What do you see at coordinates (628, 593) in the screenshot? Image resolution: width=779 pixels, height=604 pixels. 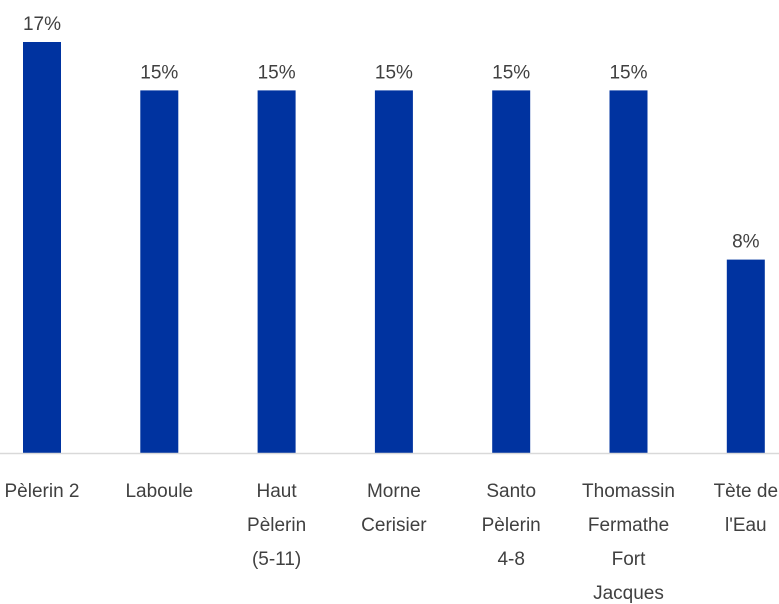 I see `category-label: Jacques` at bounding box center [628, 593].